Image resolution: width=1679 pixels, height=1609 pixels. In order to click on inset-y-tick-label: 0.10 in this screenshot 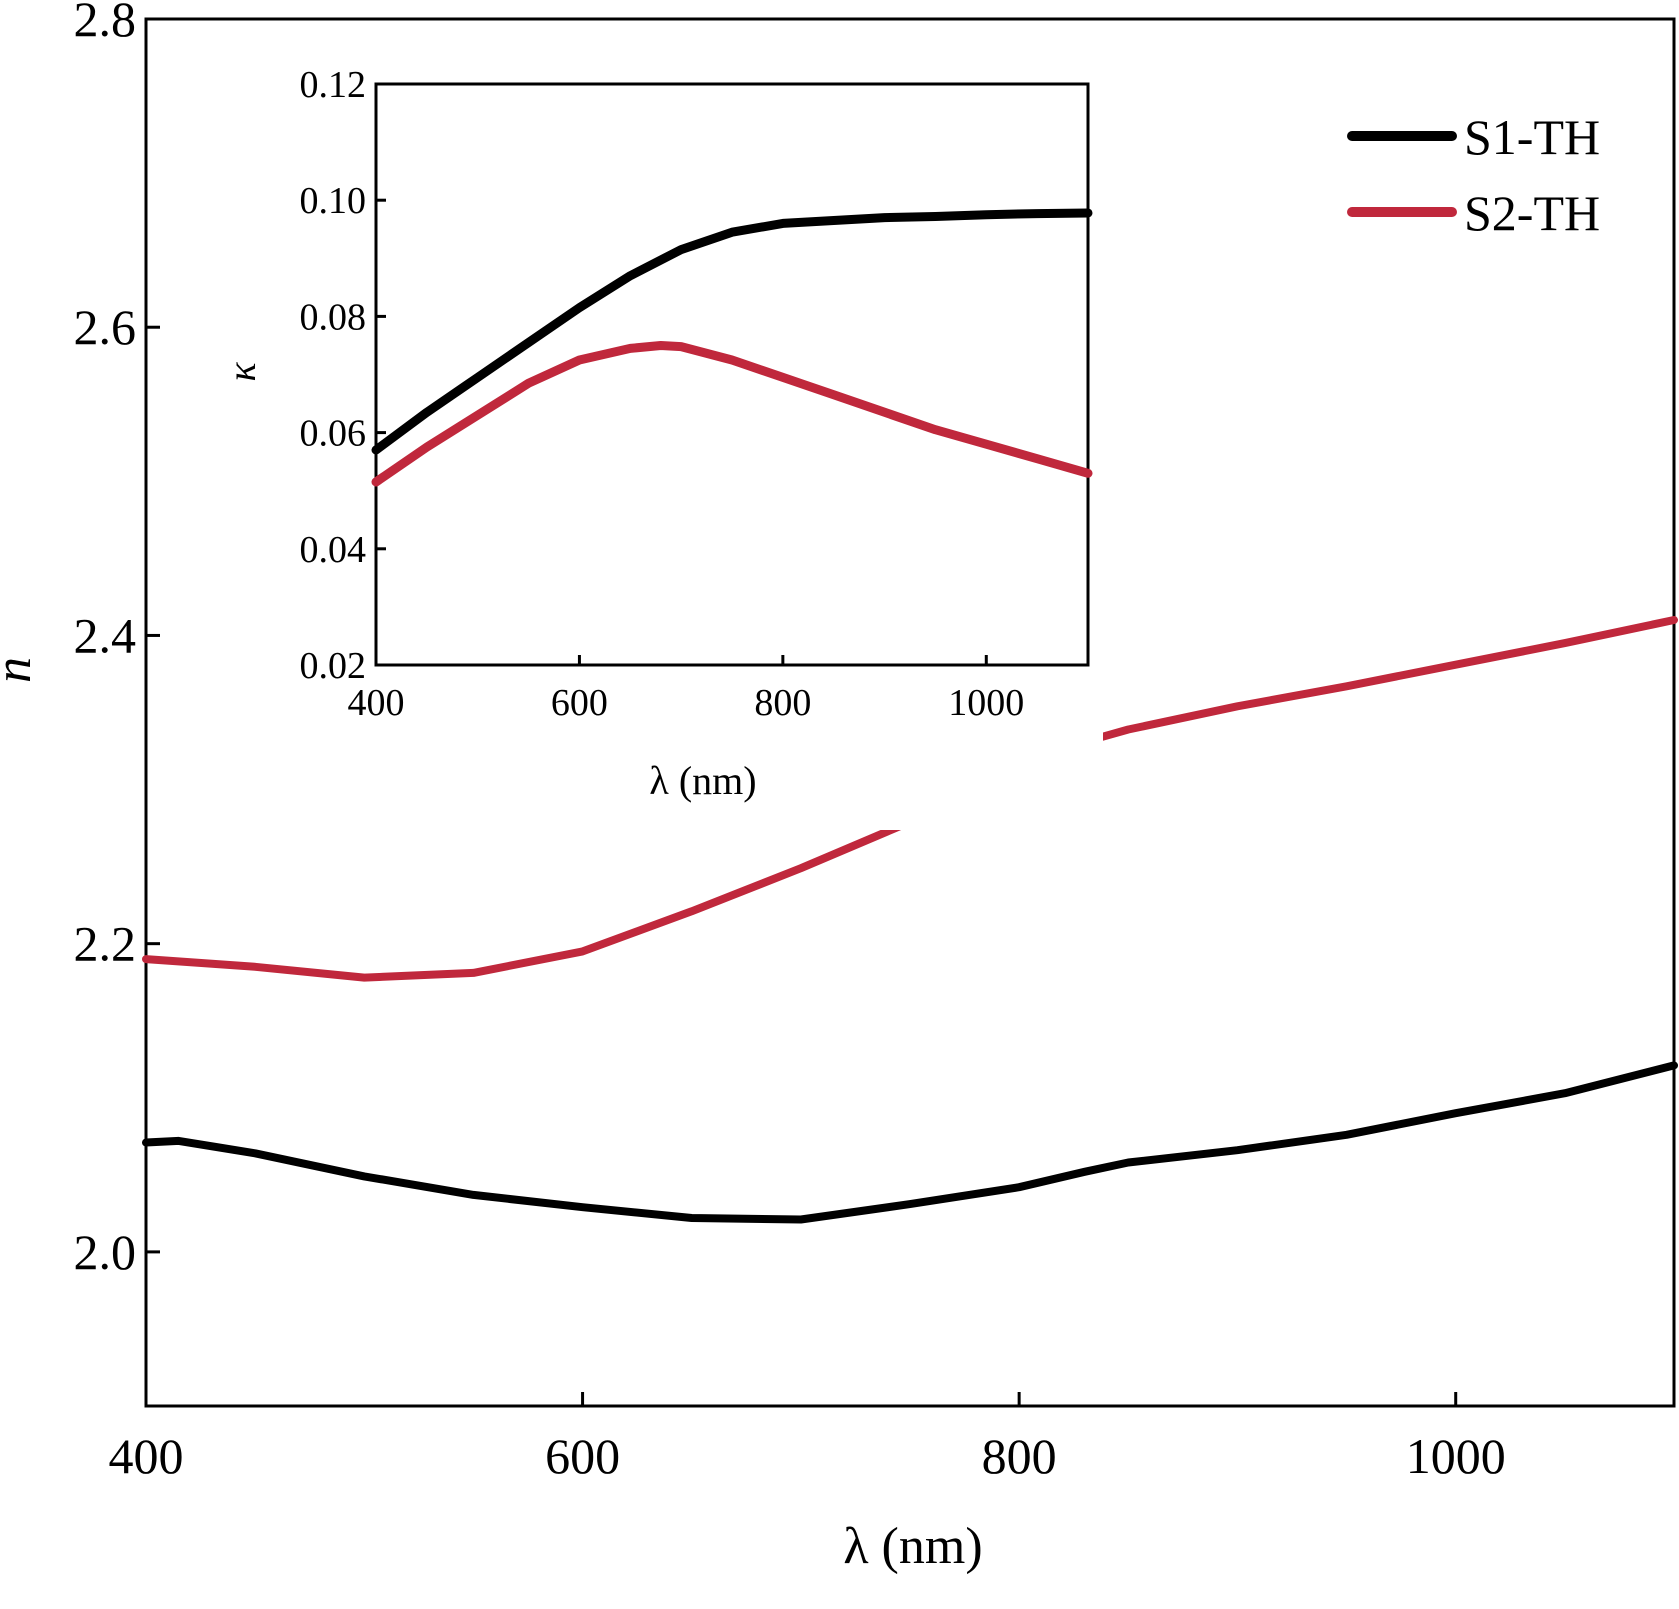, I will do `click(333, 201)`.